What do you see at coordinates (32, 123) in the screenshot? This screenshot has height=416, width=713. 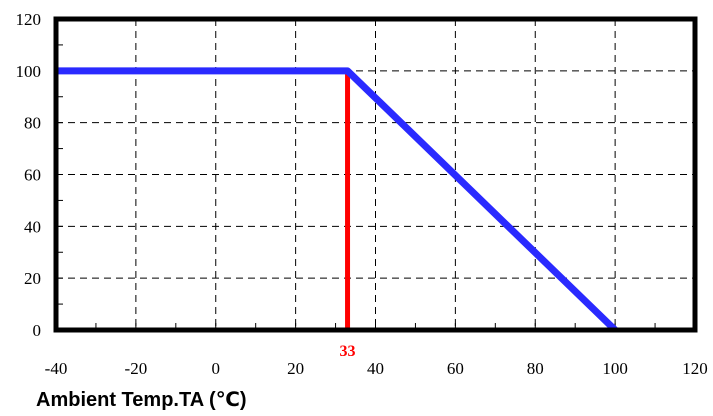 I see `y-tick-label: 80` at bounding box center [32, 123].